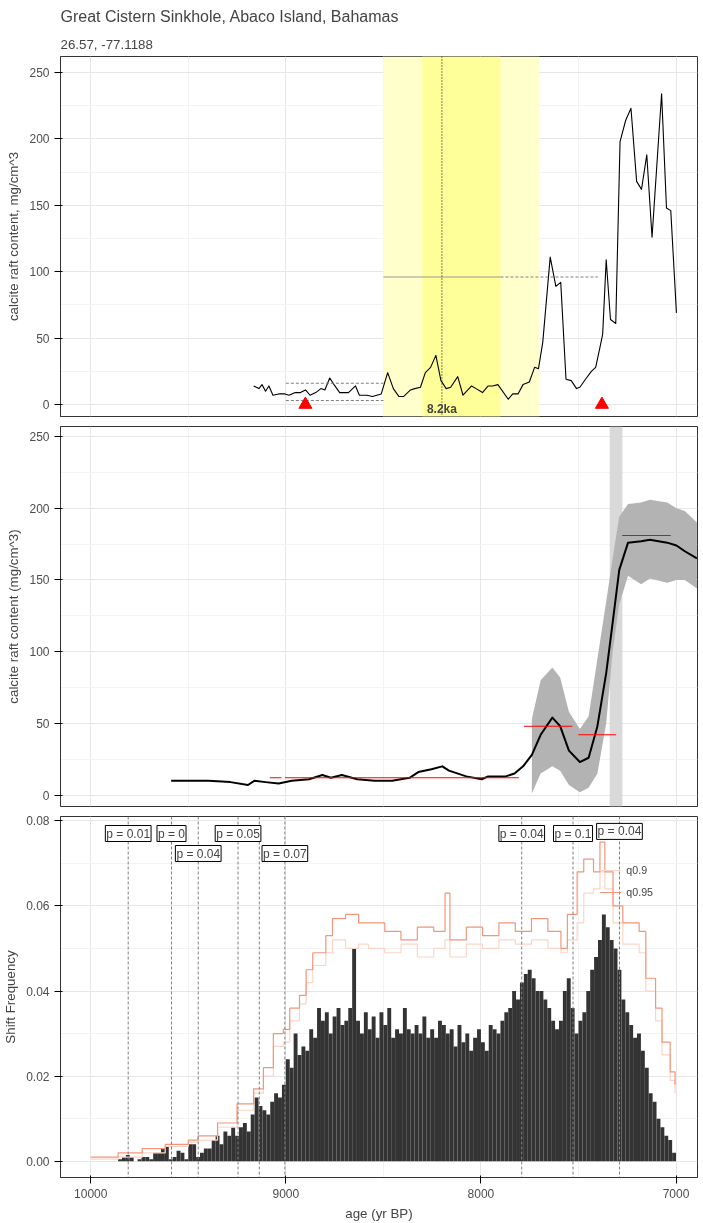  What do you see at coordinates (481, 1193) in the screenshot?
I see `x-tick-label: 8000` at bounding box center [481, 1193].